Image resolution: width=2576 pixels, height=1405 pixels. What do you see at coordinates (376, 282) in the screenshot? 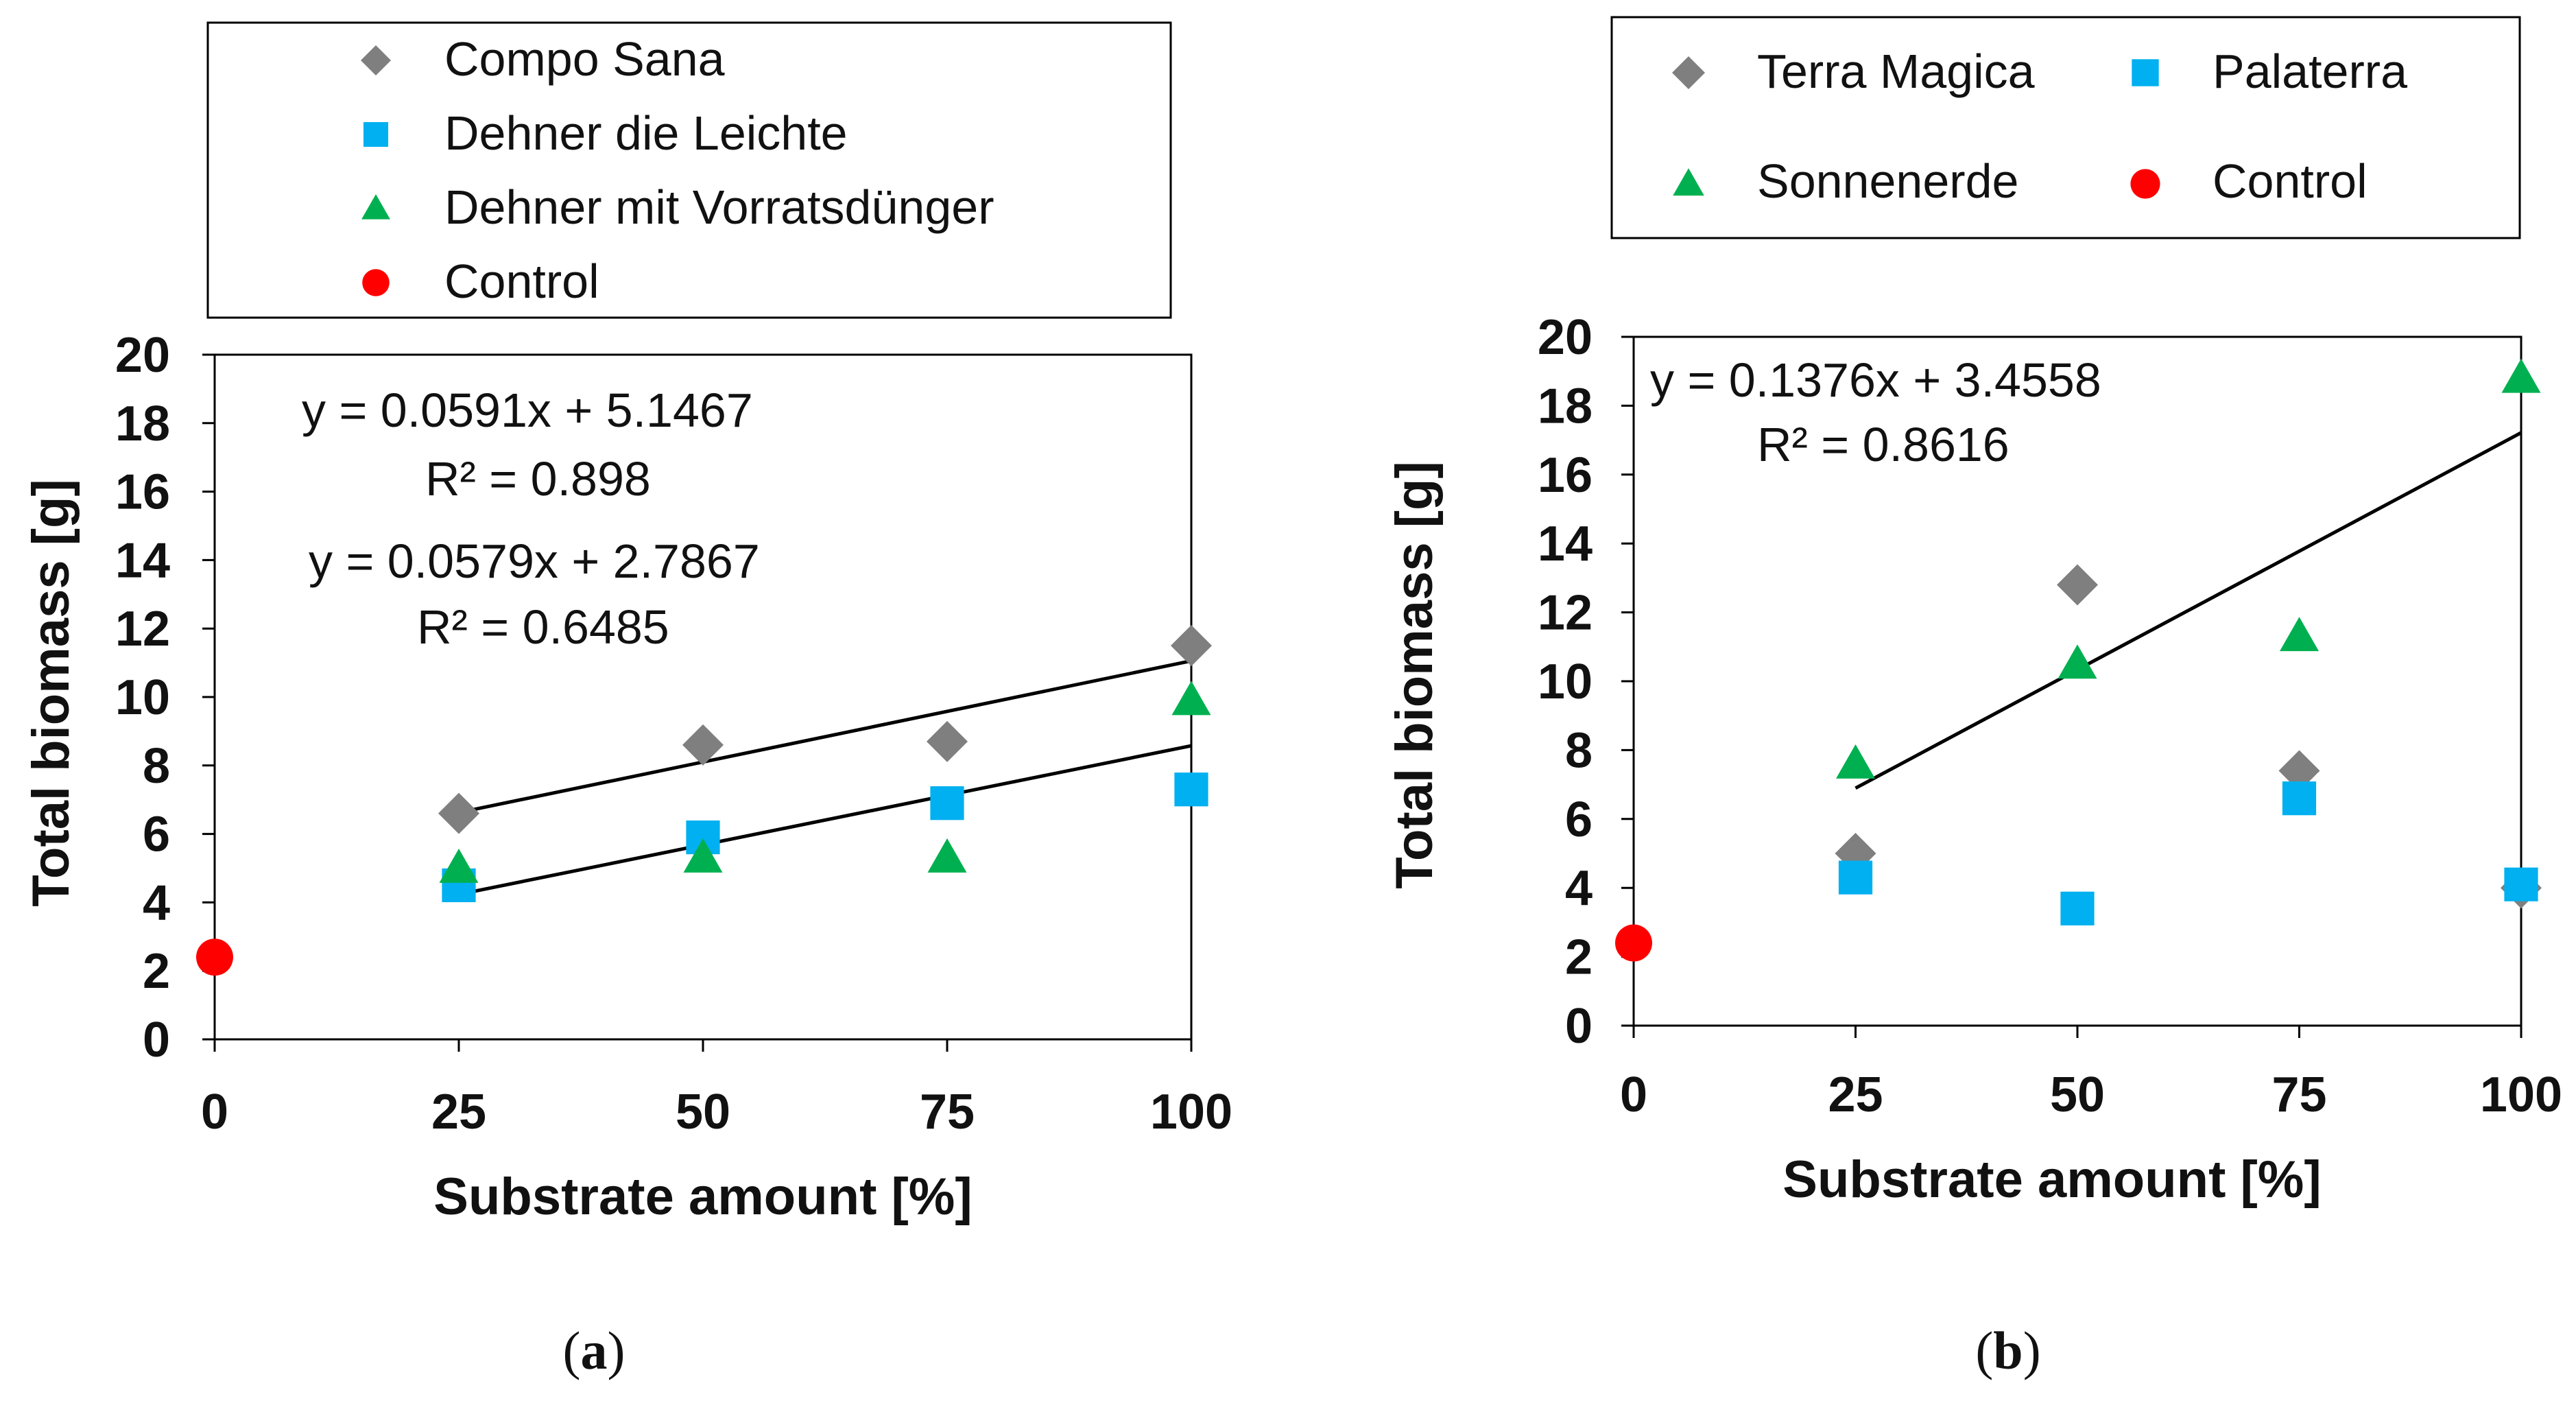
I see `chart-a-legend-marker-circle` at bounding box center [376, 282].